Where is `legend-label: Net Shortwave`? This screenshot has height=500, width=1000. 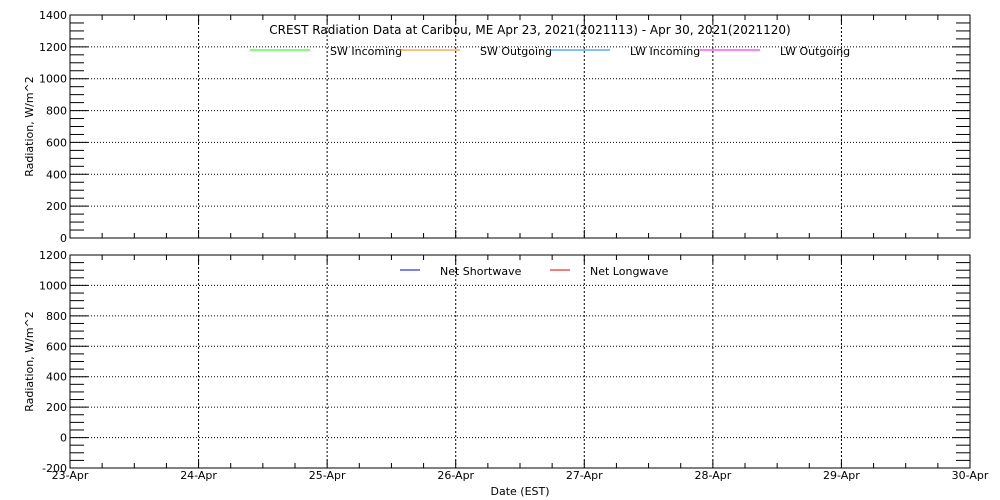
legend-label: Net Shortwave is located at coordinates (481, 271).